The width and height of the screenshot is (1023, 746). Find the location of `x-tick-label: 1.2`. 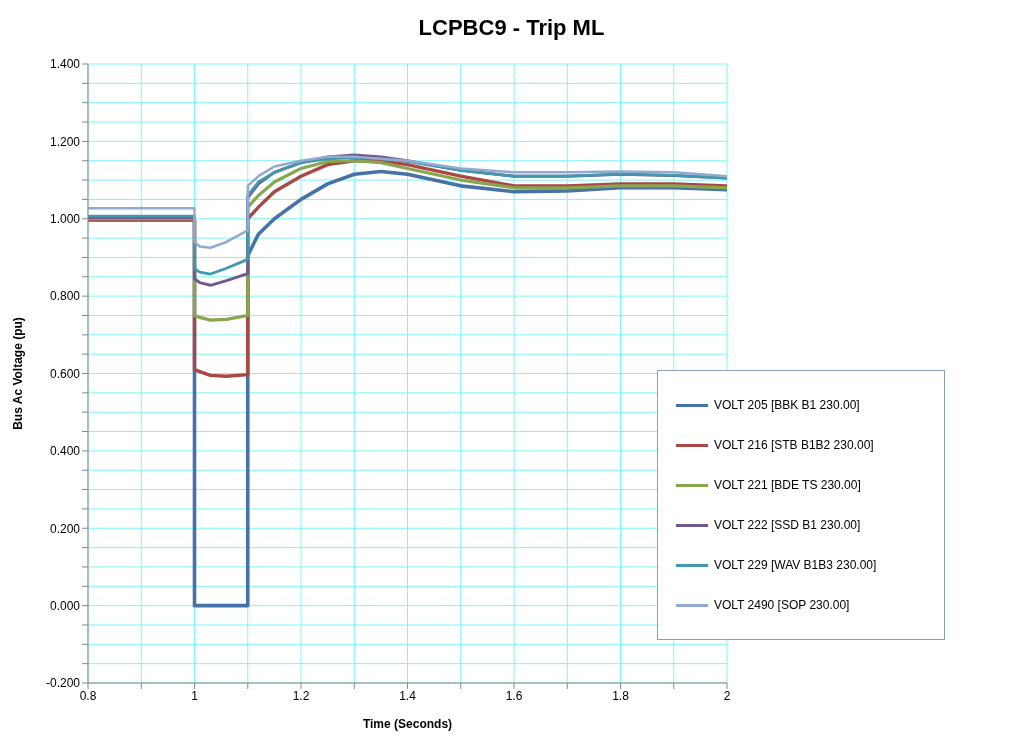

x-tick-label: 1.2 is located at coordinates (301, 695).